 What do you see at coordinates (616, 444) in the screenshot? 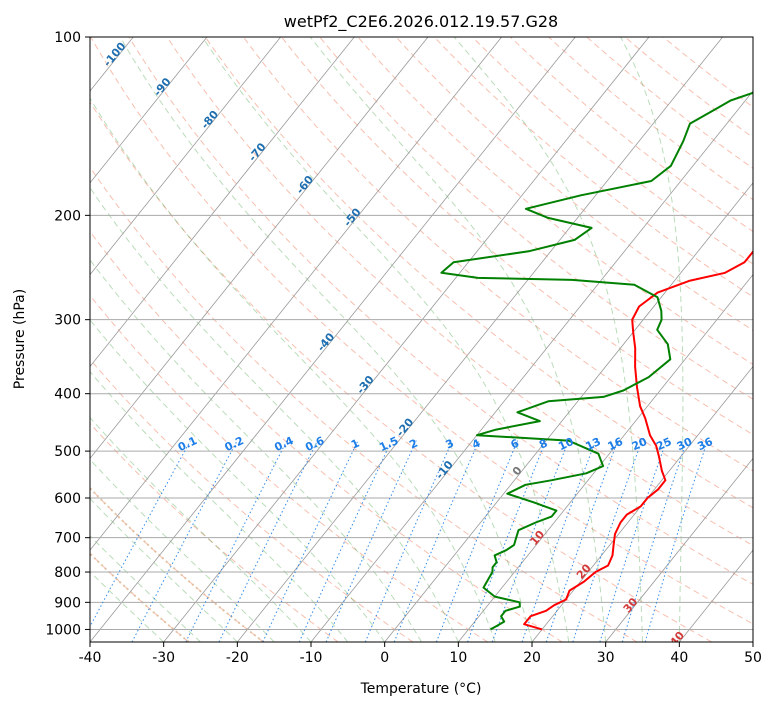
I see `mixing-ratio-label: 16` at bounding box center [616, 444].